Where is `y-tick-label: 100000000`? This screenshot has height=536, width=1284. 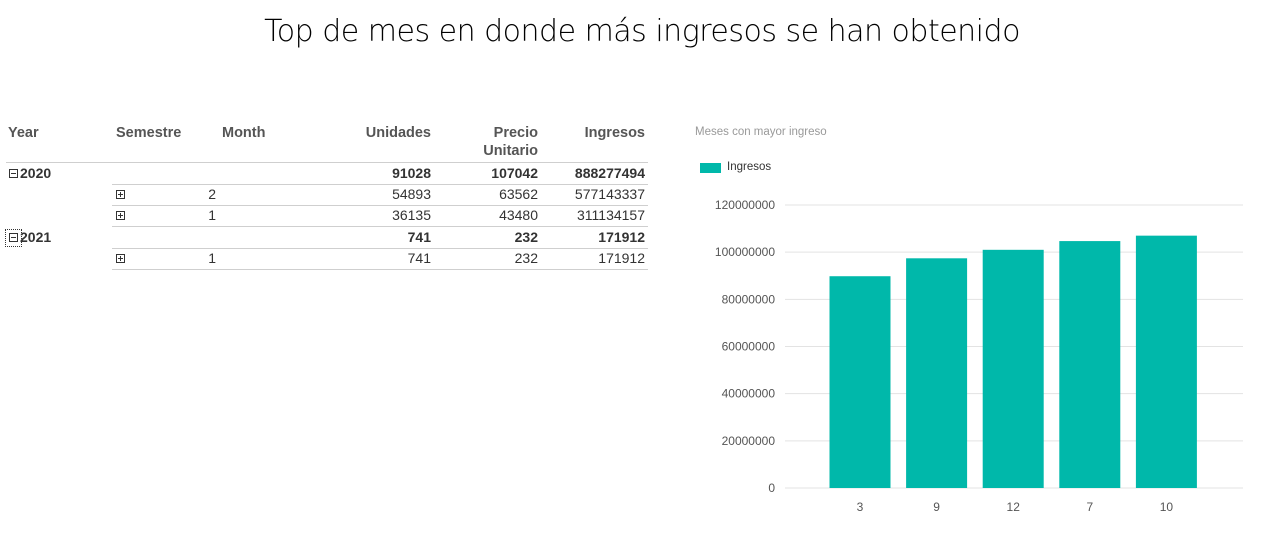
y-tick-label: 100000000 is located at coordinates (745, 252).